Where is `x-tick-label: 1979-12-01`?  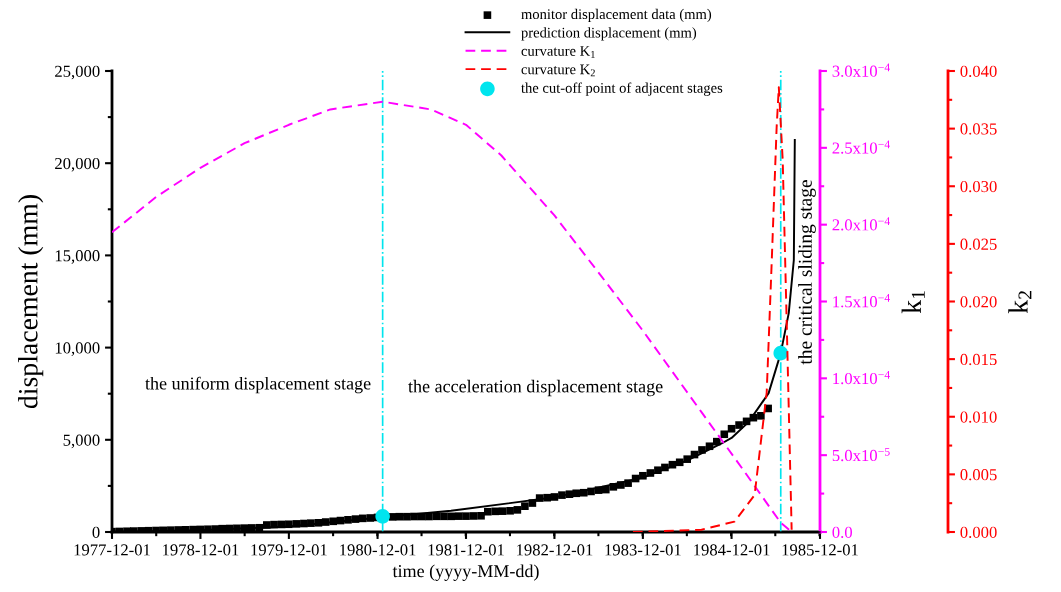 x-tick-label: 1979-12-01 is located at coordinates (289, 550).